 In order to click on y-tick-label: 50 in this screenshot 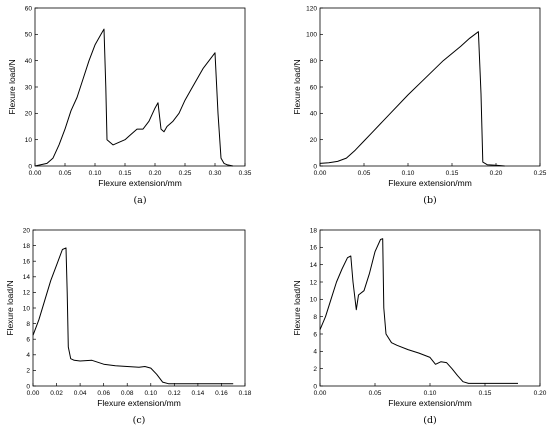, I will do `click(29, 35)`.